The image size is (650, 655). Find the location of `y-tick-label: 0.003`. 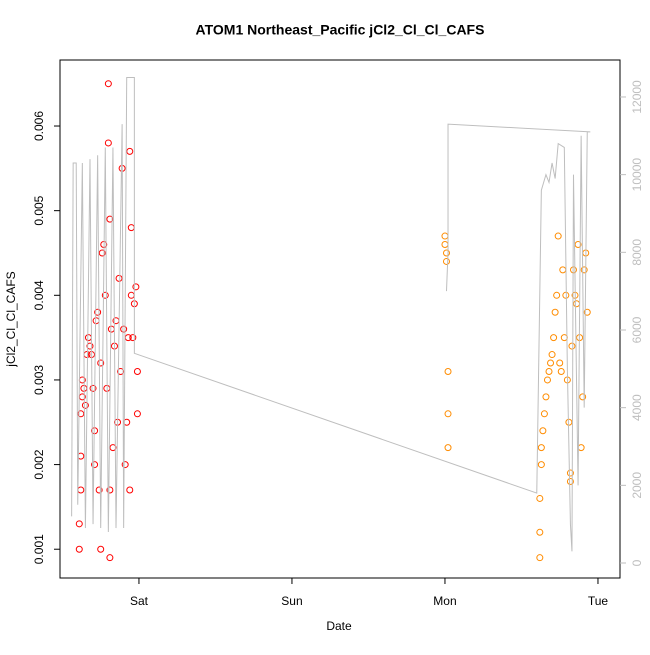

y-tick-label: 0.003 is located at coordinates (39, 380).